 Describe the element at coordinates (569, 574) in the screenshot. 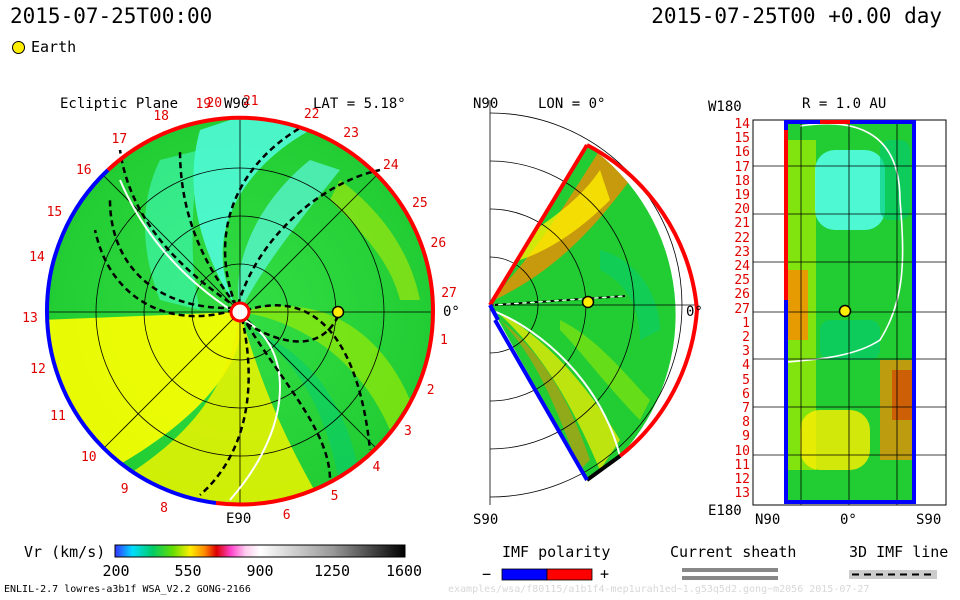

I see `imf-positive-swatch` at that location.